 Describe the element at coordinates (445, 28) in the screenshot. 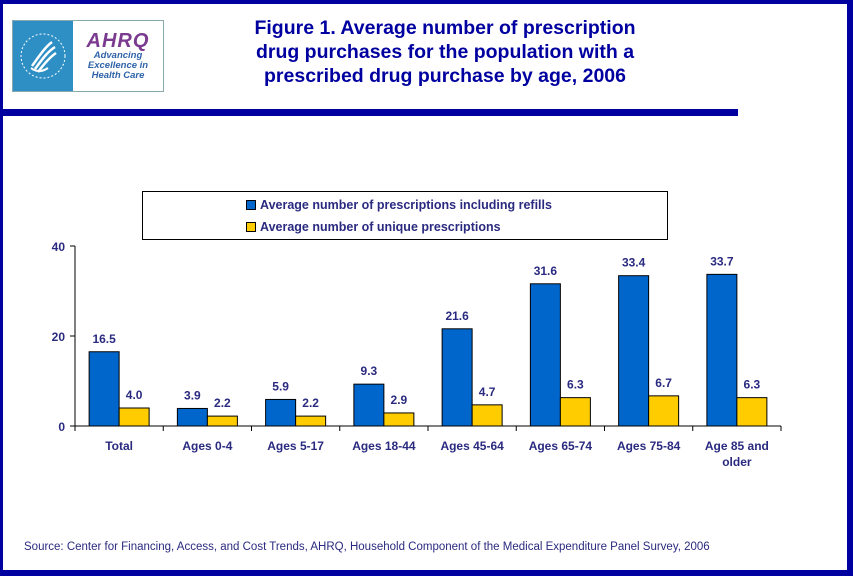

I see `title-line-1: Figure 1. Average number of prescription` at that location.